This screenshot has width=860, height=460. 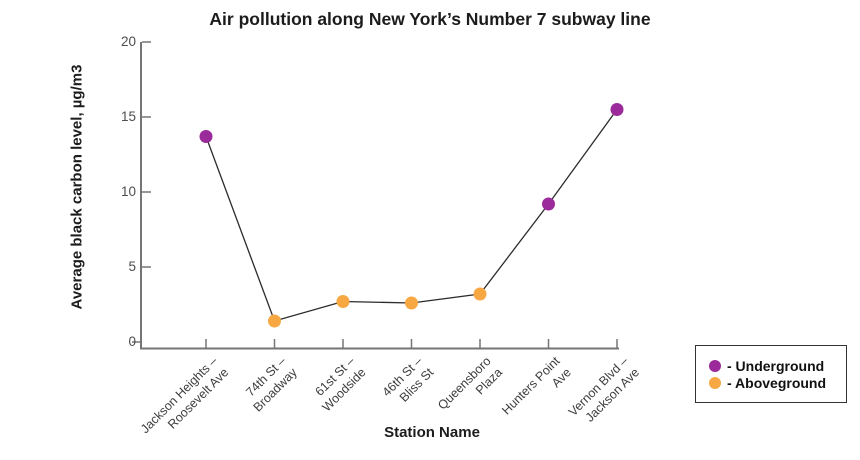 What do you see at coordinates (128, 41) in the screenshot?
I see `y-tick-label: 20` at bounding box center [128, 41].